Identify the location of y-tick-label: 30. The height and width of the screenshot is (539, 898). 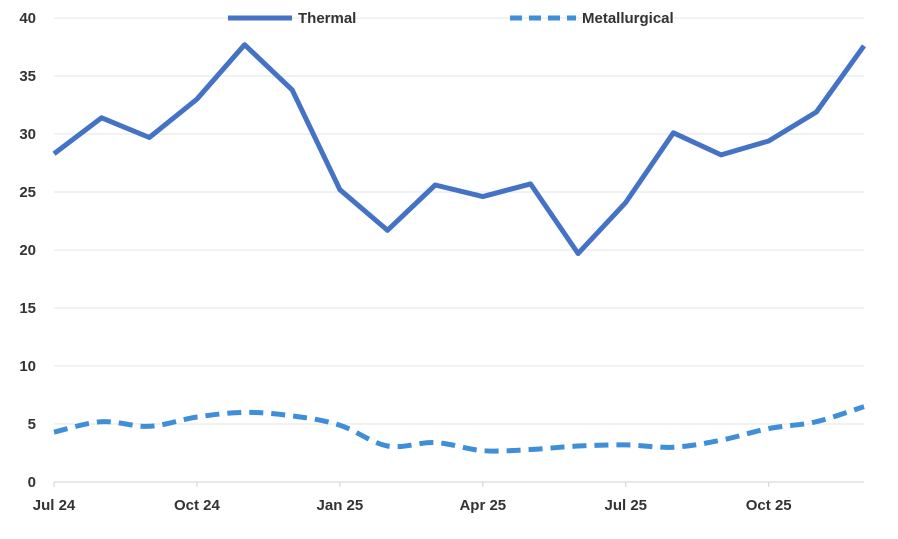
(27, 134).